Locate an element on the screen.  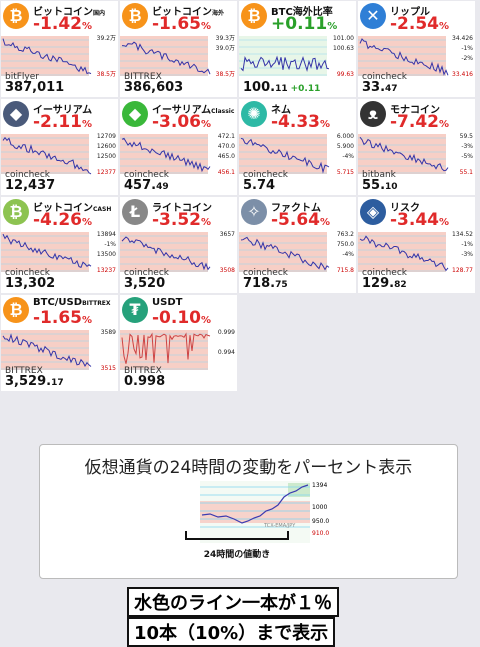
price-value: 386,603 is located at coordinates (154, 87).